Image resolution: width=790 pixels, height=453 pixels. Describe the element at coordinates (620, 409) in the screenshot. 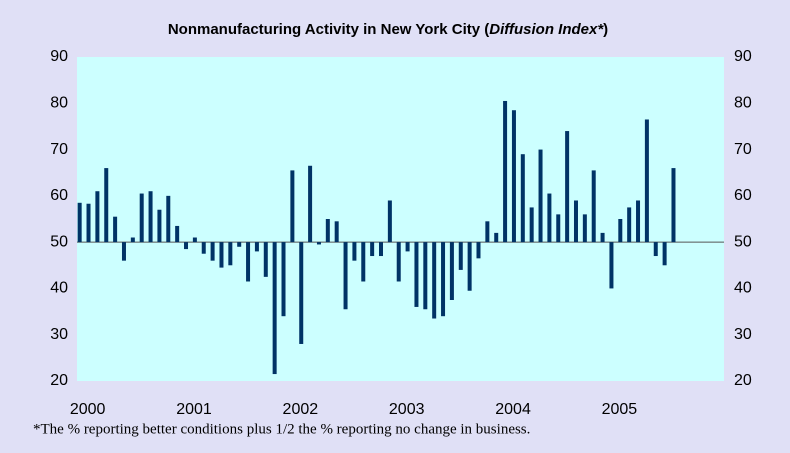

I see `x-tick-label: 2005` at that location.